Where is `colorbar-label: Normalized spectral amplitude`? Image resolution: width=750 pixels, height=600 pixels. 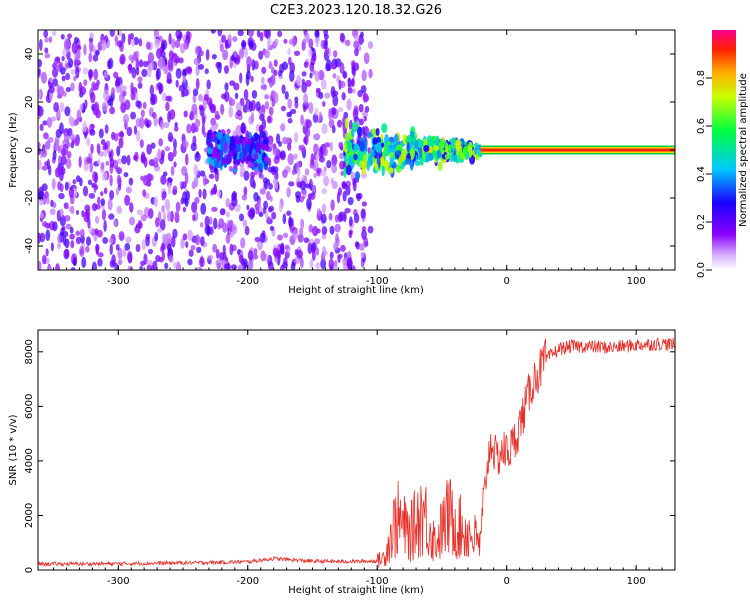 colorbar-label: Normalized spectral amplitude is located at coordinates (743, 150).